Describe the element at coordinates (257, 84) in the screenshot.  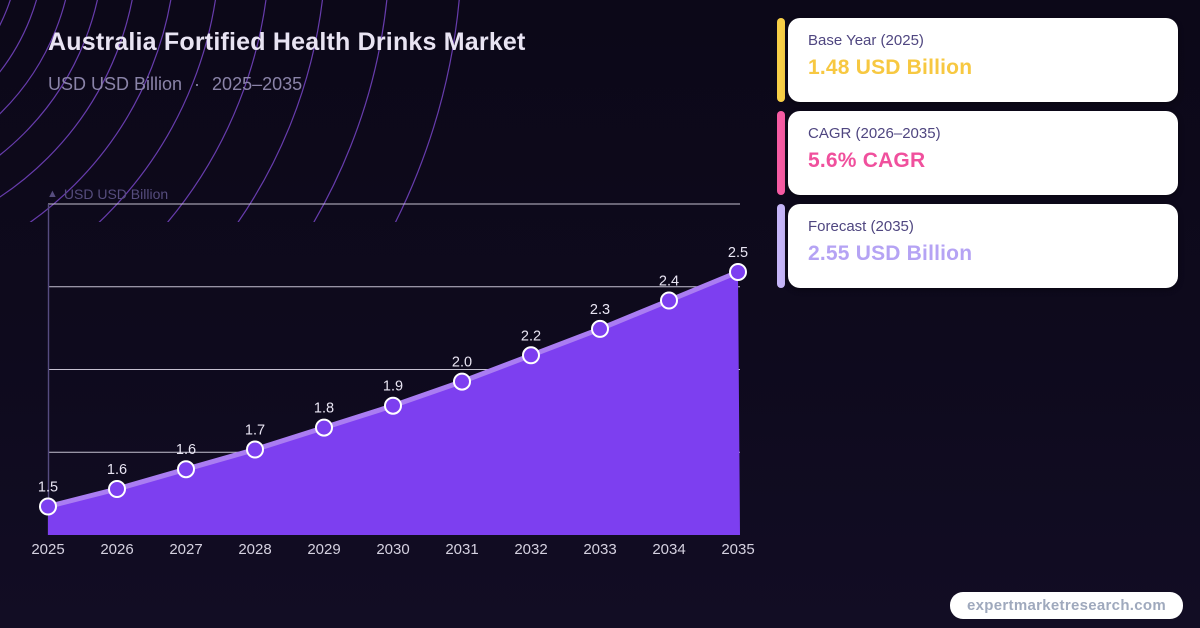
I see `subtitle-year-range: 2025–2035` at that location.